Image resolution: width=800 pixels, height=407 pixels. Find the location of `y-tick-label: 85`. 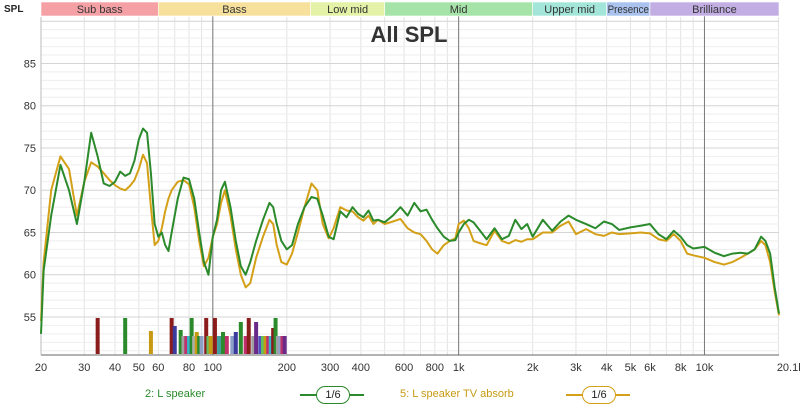

y-tick-label: 85 is located at coordinates (30, 64).